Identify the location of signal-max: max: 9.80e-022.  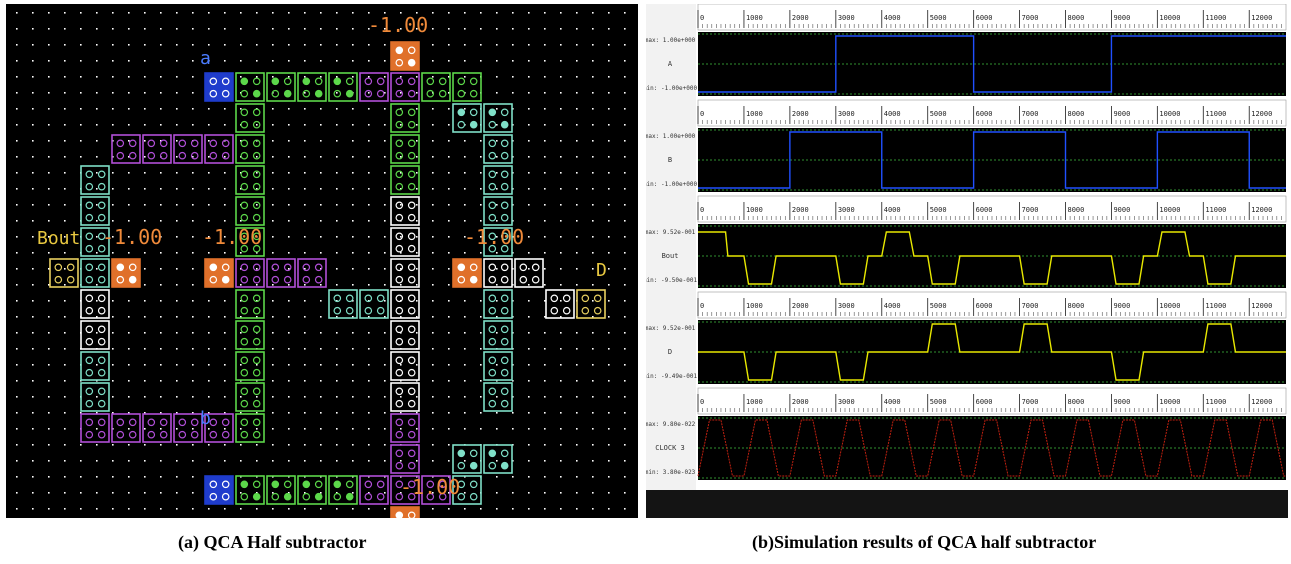
(671, 424).